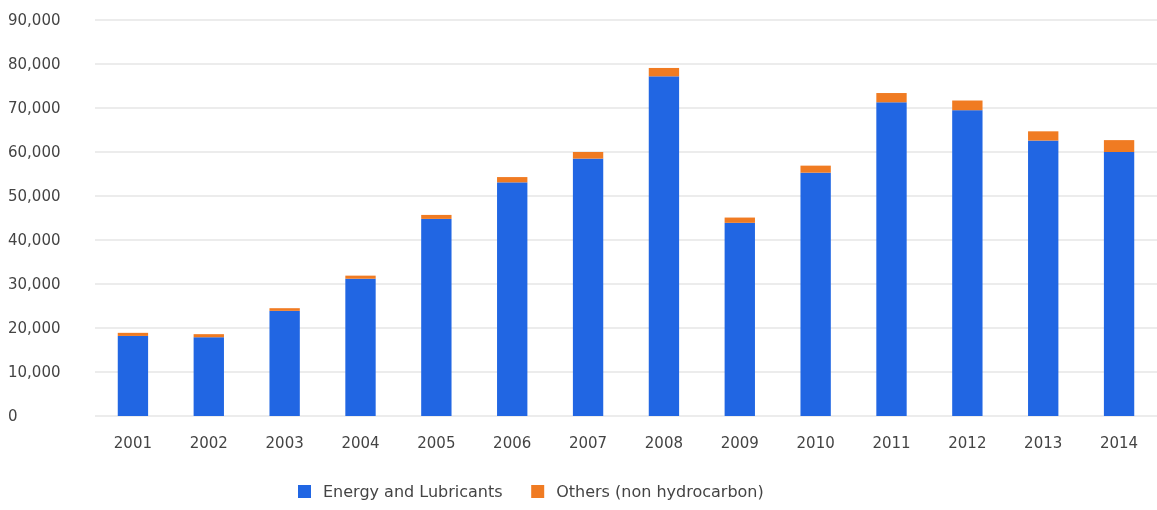  I want to click on x-tick-label: 2011, so click(891, 443).